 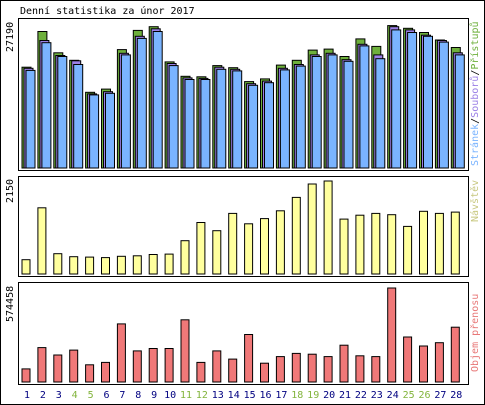 What do you see at coordinates (440, 395) in the screenshot?
I see `day-label-27: 27` at bounding box center [440, 395].